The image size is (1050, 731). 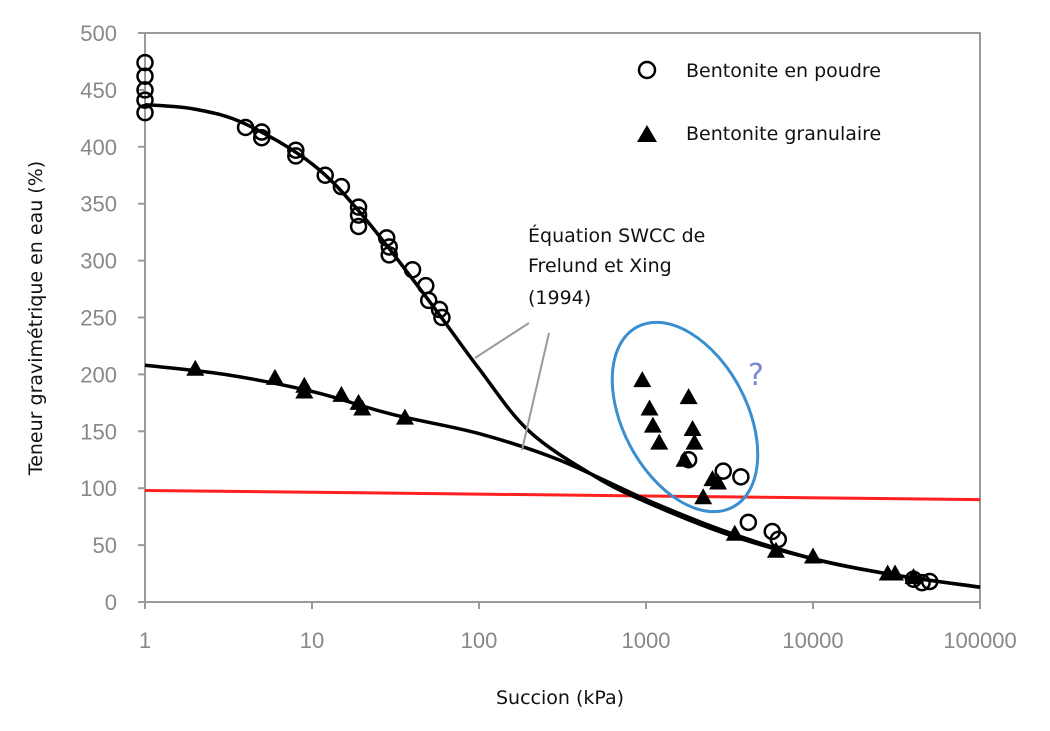 I want to click on y-tick-label: 300, so click(x=98, y=261).